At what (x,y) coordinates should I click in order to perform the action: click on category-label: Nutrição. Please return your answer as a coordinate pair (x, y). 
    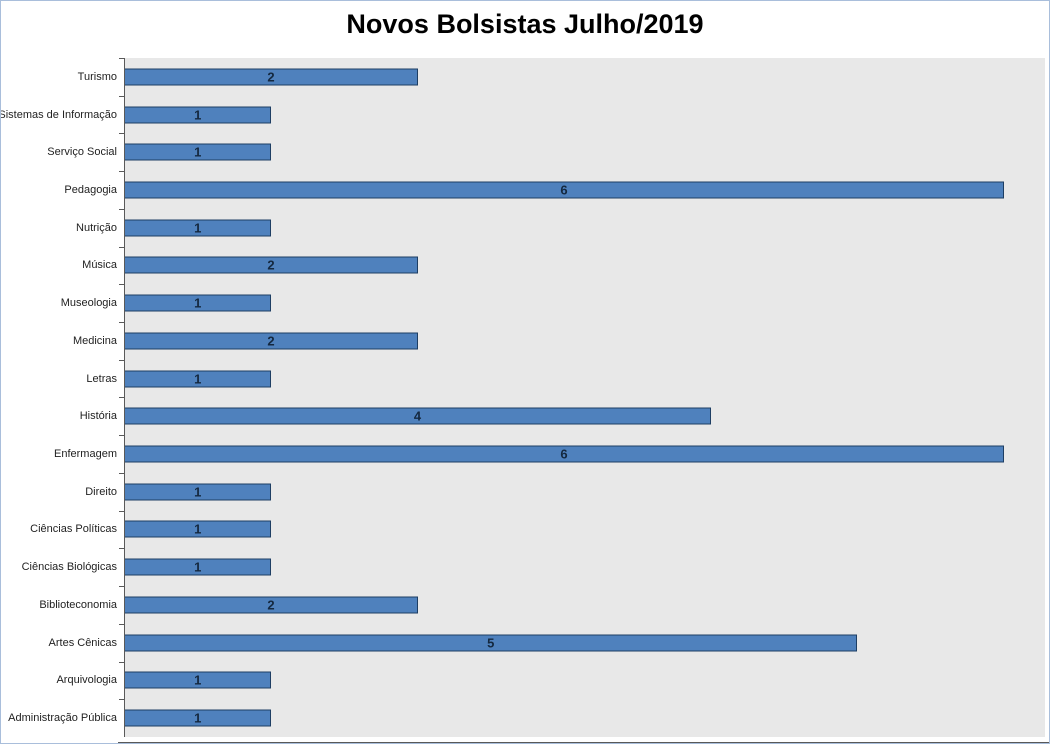
    Looking at the image, I should click on (62, 227).